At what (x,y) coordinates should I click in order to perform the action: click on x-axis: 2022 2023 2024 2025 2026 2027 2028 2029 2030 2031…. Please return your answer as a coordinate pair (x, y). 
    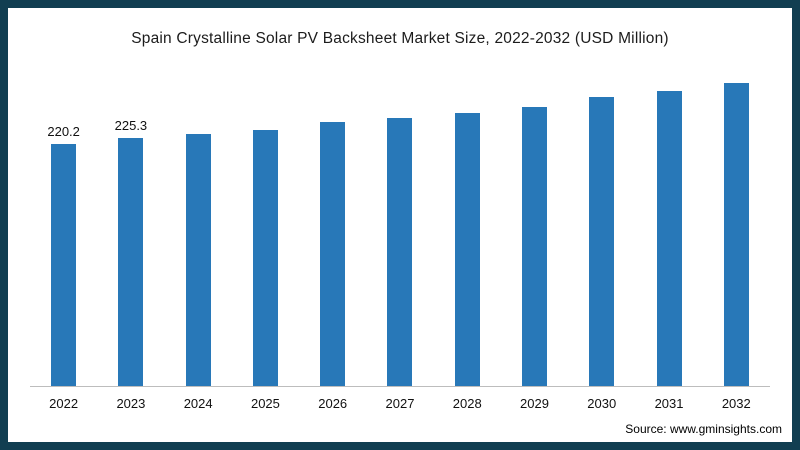
    Looking at the image, I should click on (400, 398).